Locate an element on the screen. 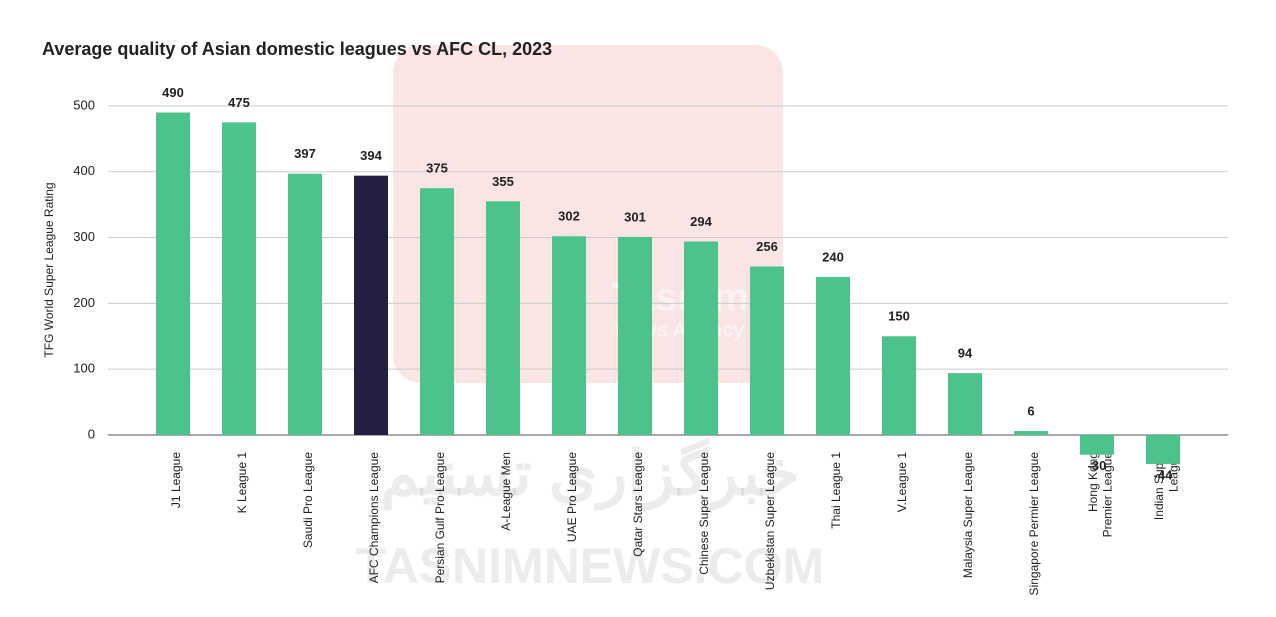  y-tick-label: 0 is located at coordinates (91, 433).